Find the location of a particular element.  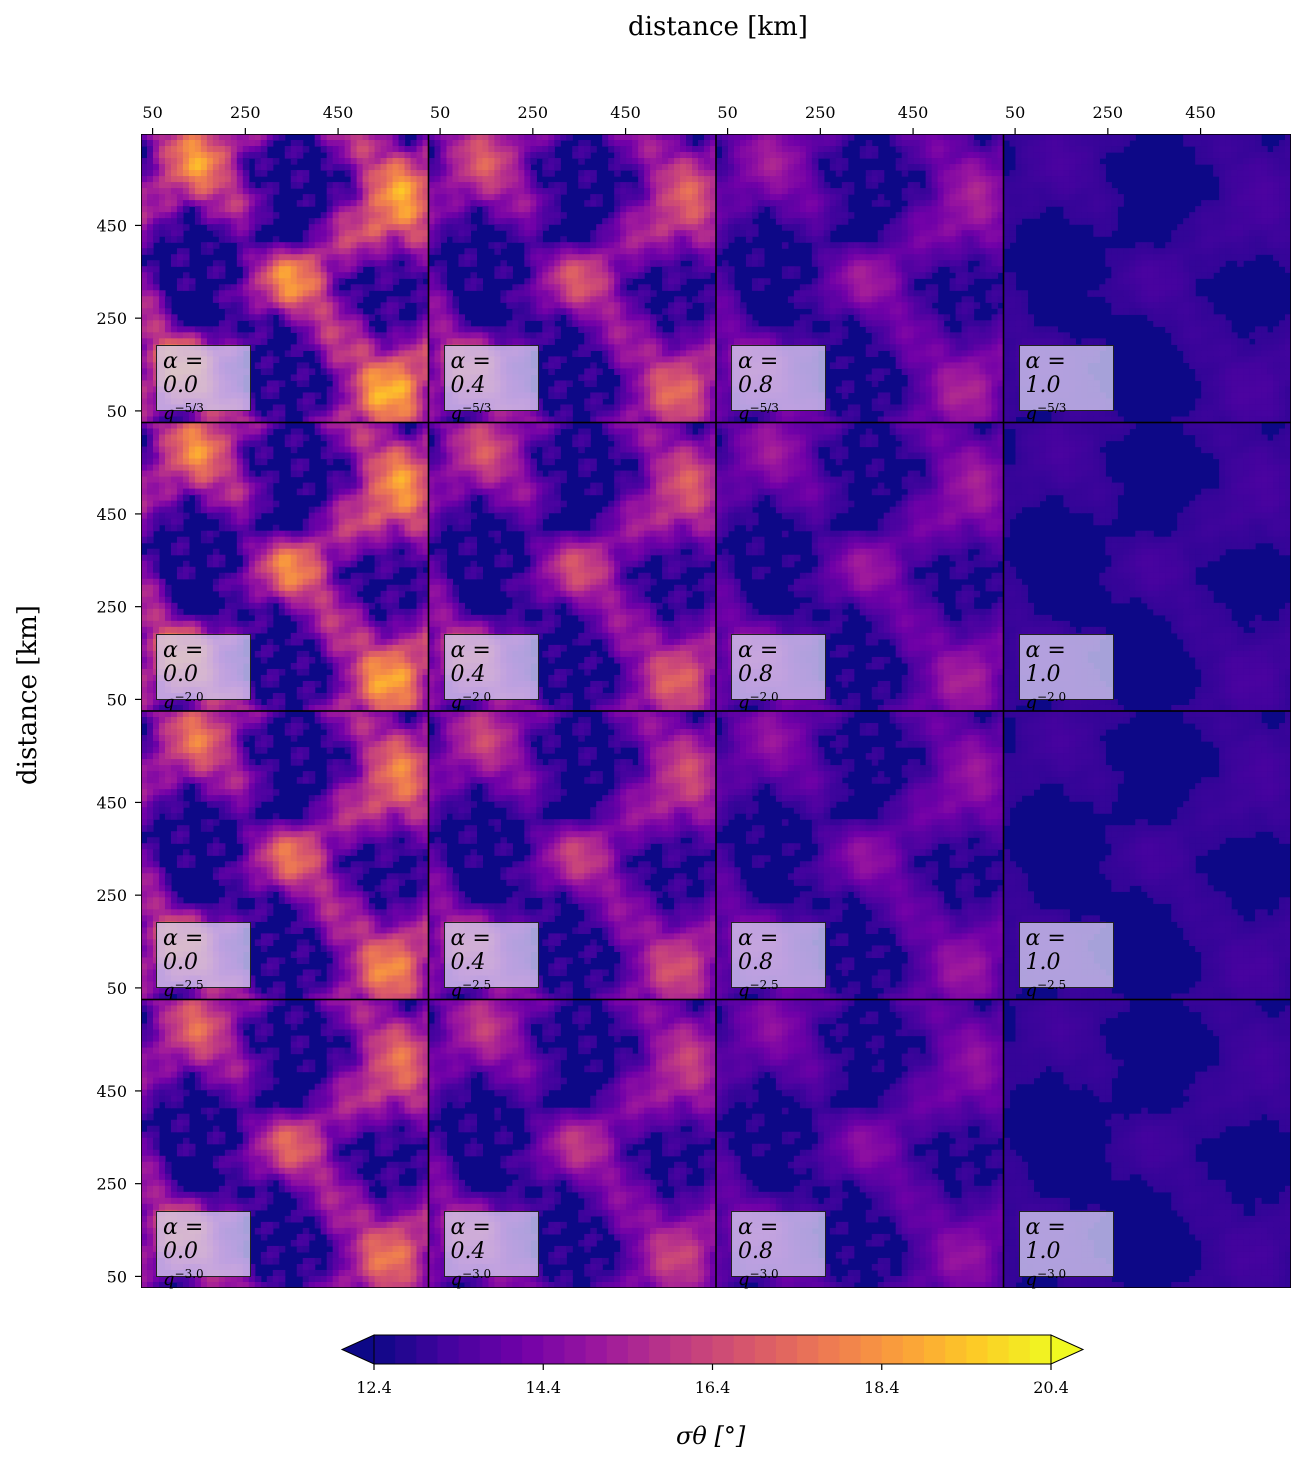

panel-legend-box: α = 0.0 q−3.0 is located at coordinates (203, 1249).